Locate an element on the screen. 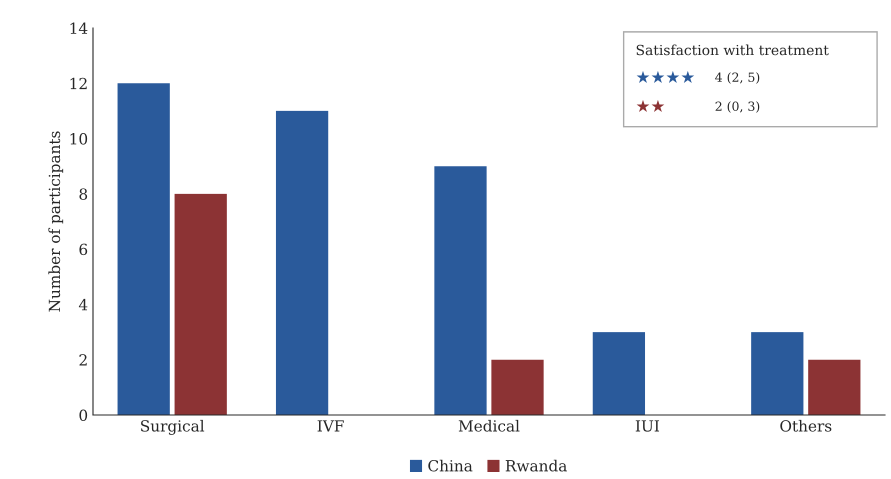 The image size is (891, 479). x-tick-label: IVF is located at coordinates (331, 426).